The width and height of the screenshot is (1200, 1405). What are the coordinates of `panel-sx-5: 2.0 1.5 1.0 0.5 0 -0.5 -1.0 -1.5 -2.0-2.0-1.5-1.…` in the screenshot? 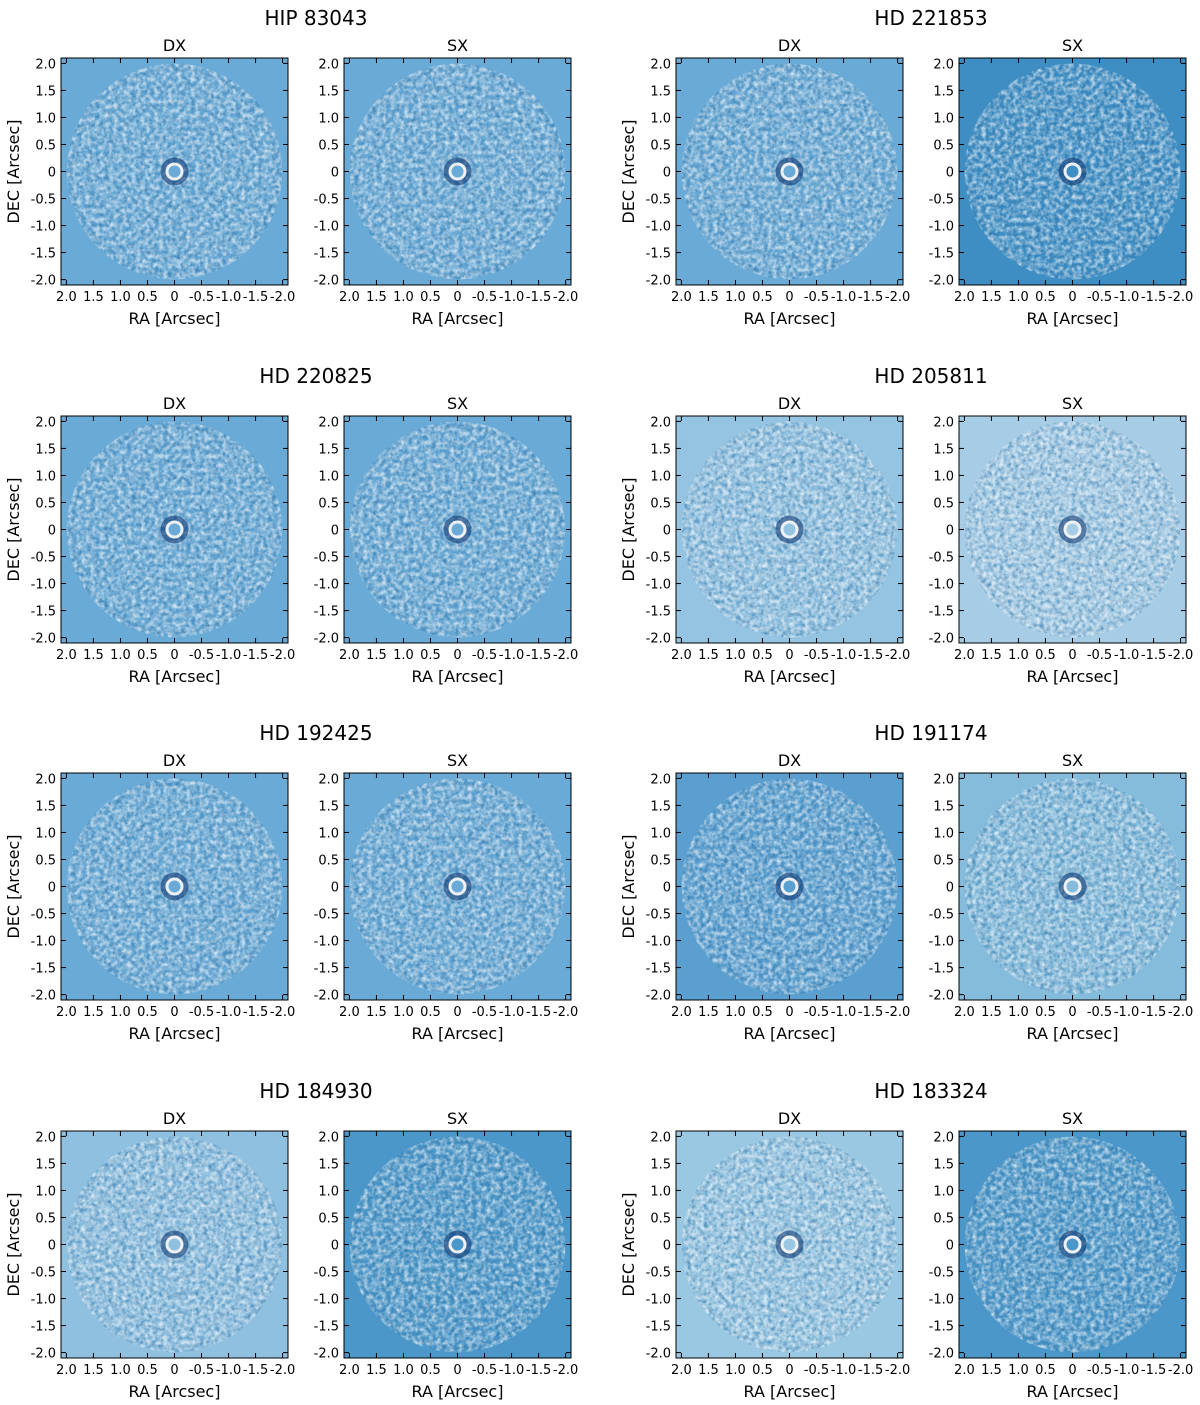 It's located at (1061, 897).